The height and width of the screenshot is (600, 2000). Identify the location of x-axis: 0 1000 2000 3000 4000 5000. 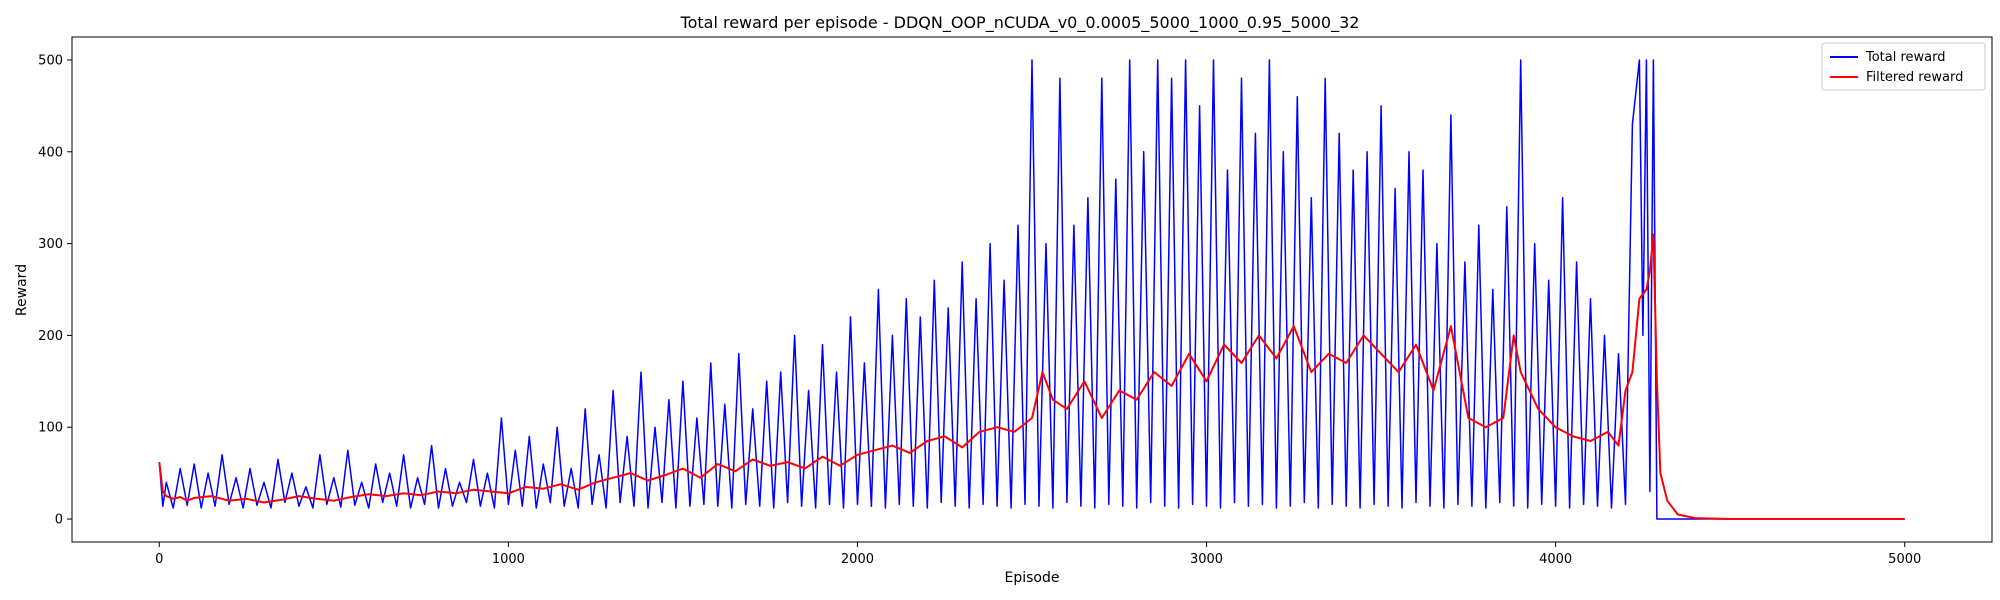
(1038, 554).